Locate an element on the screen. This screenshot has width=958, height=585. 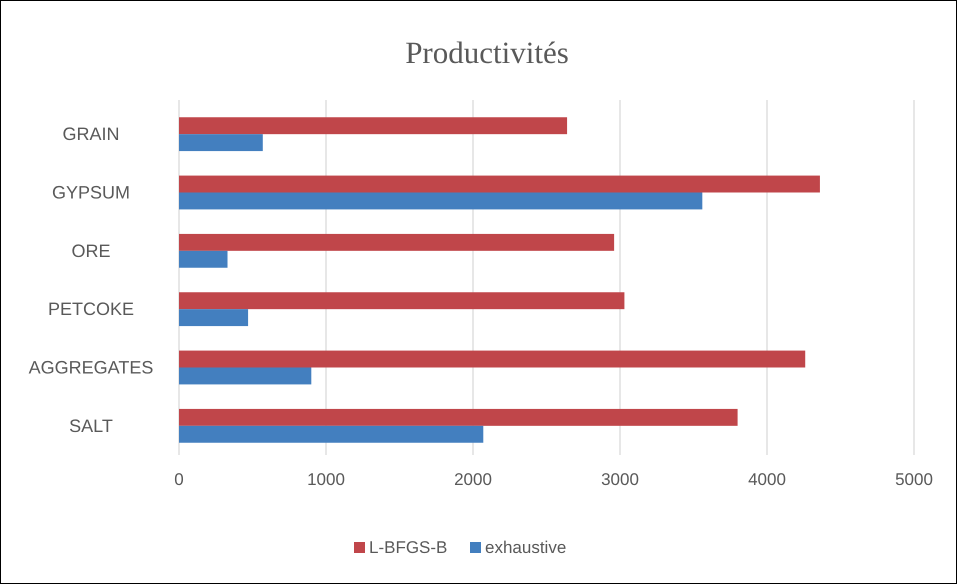
y-tick-label: SALT is located at coordinates (91, 426).